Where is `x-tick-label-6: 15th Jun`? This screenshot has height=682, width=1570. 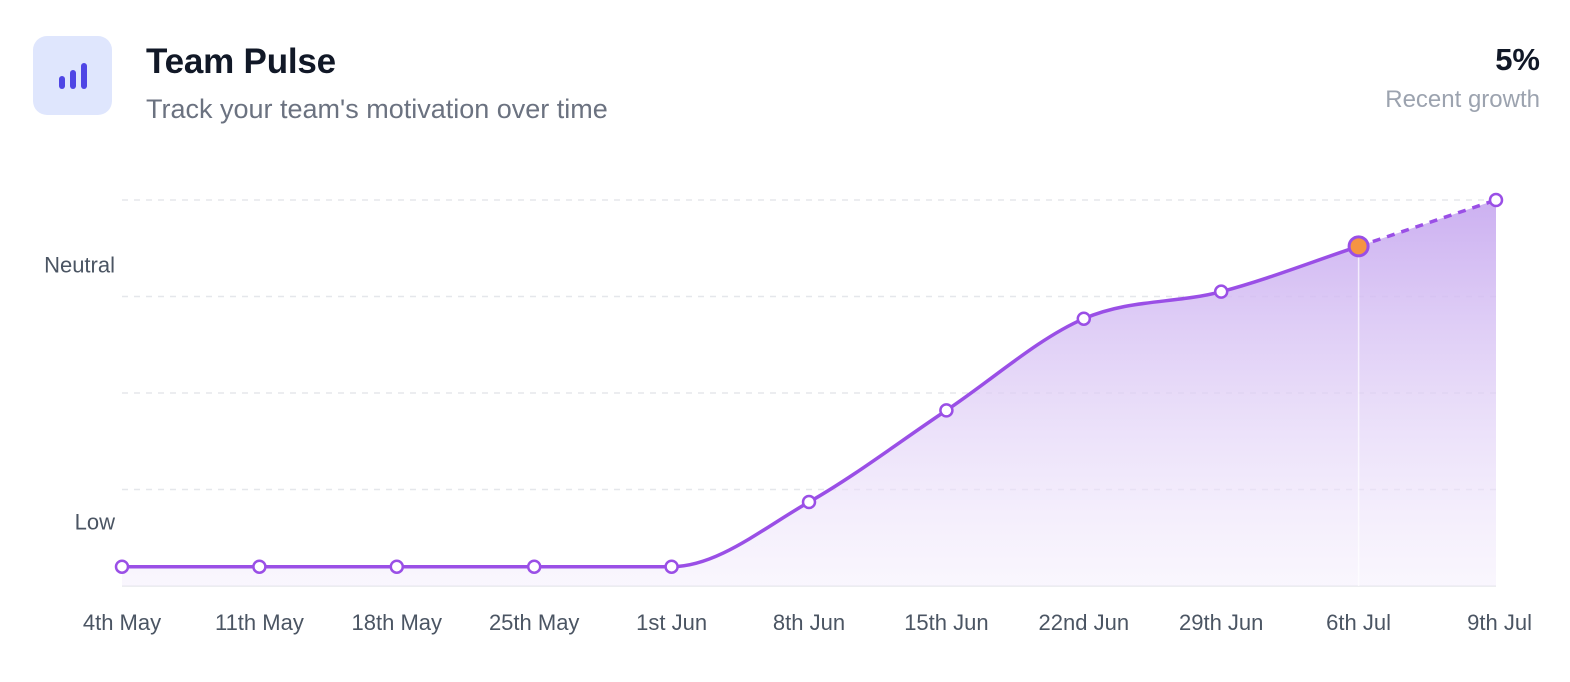
x-tick-label-6: 15th Jun is located at coordinates (946, 622).